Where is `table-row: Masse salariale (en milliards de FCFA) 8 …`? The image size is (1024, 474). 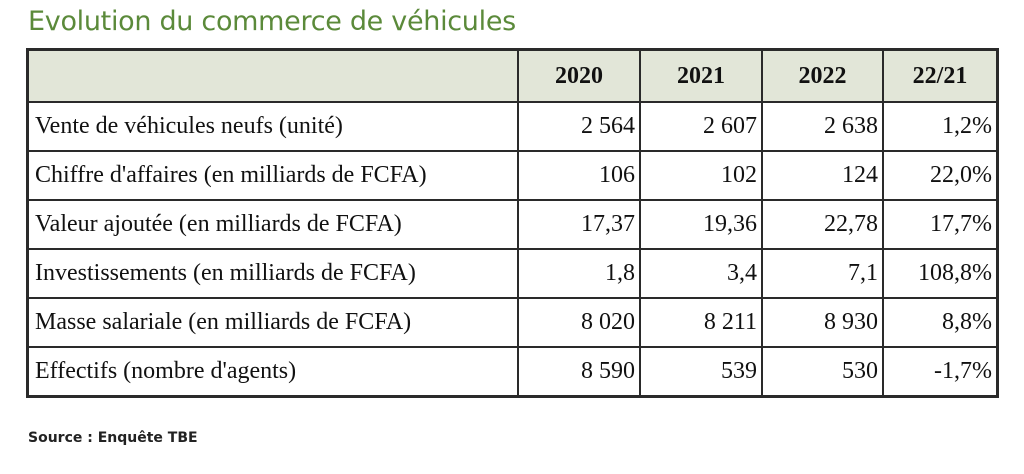
table-row: Masse salariale (en milliards de FCFA) 8 … is located at coordinates (512, 322).